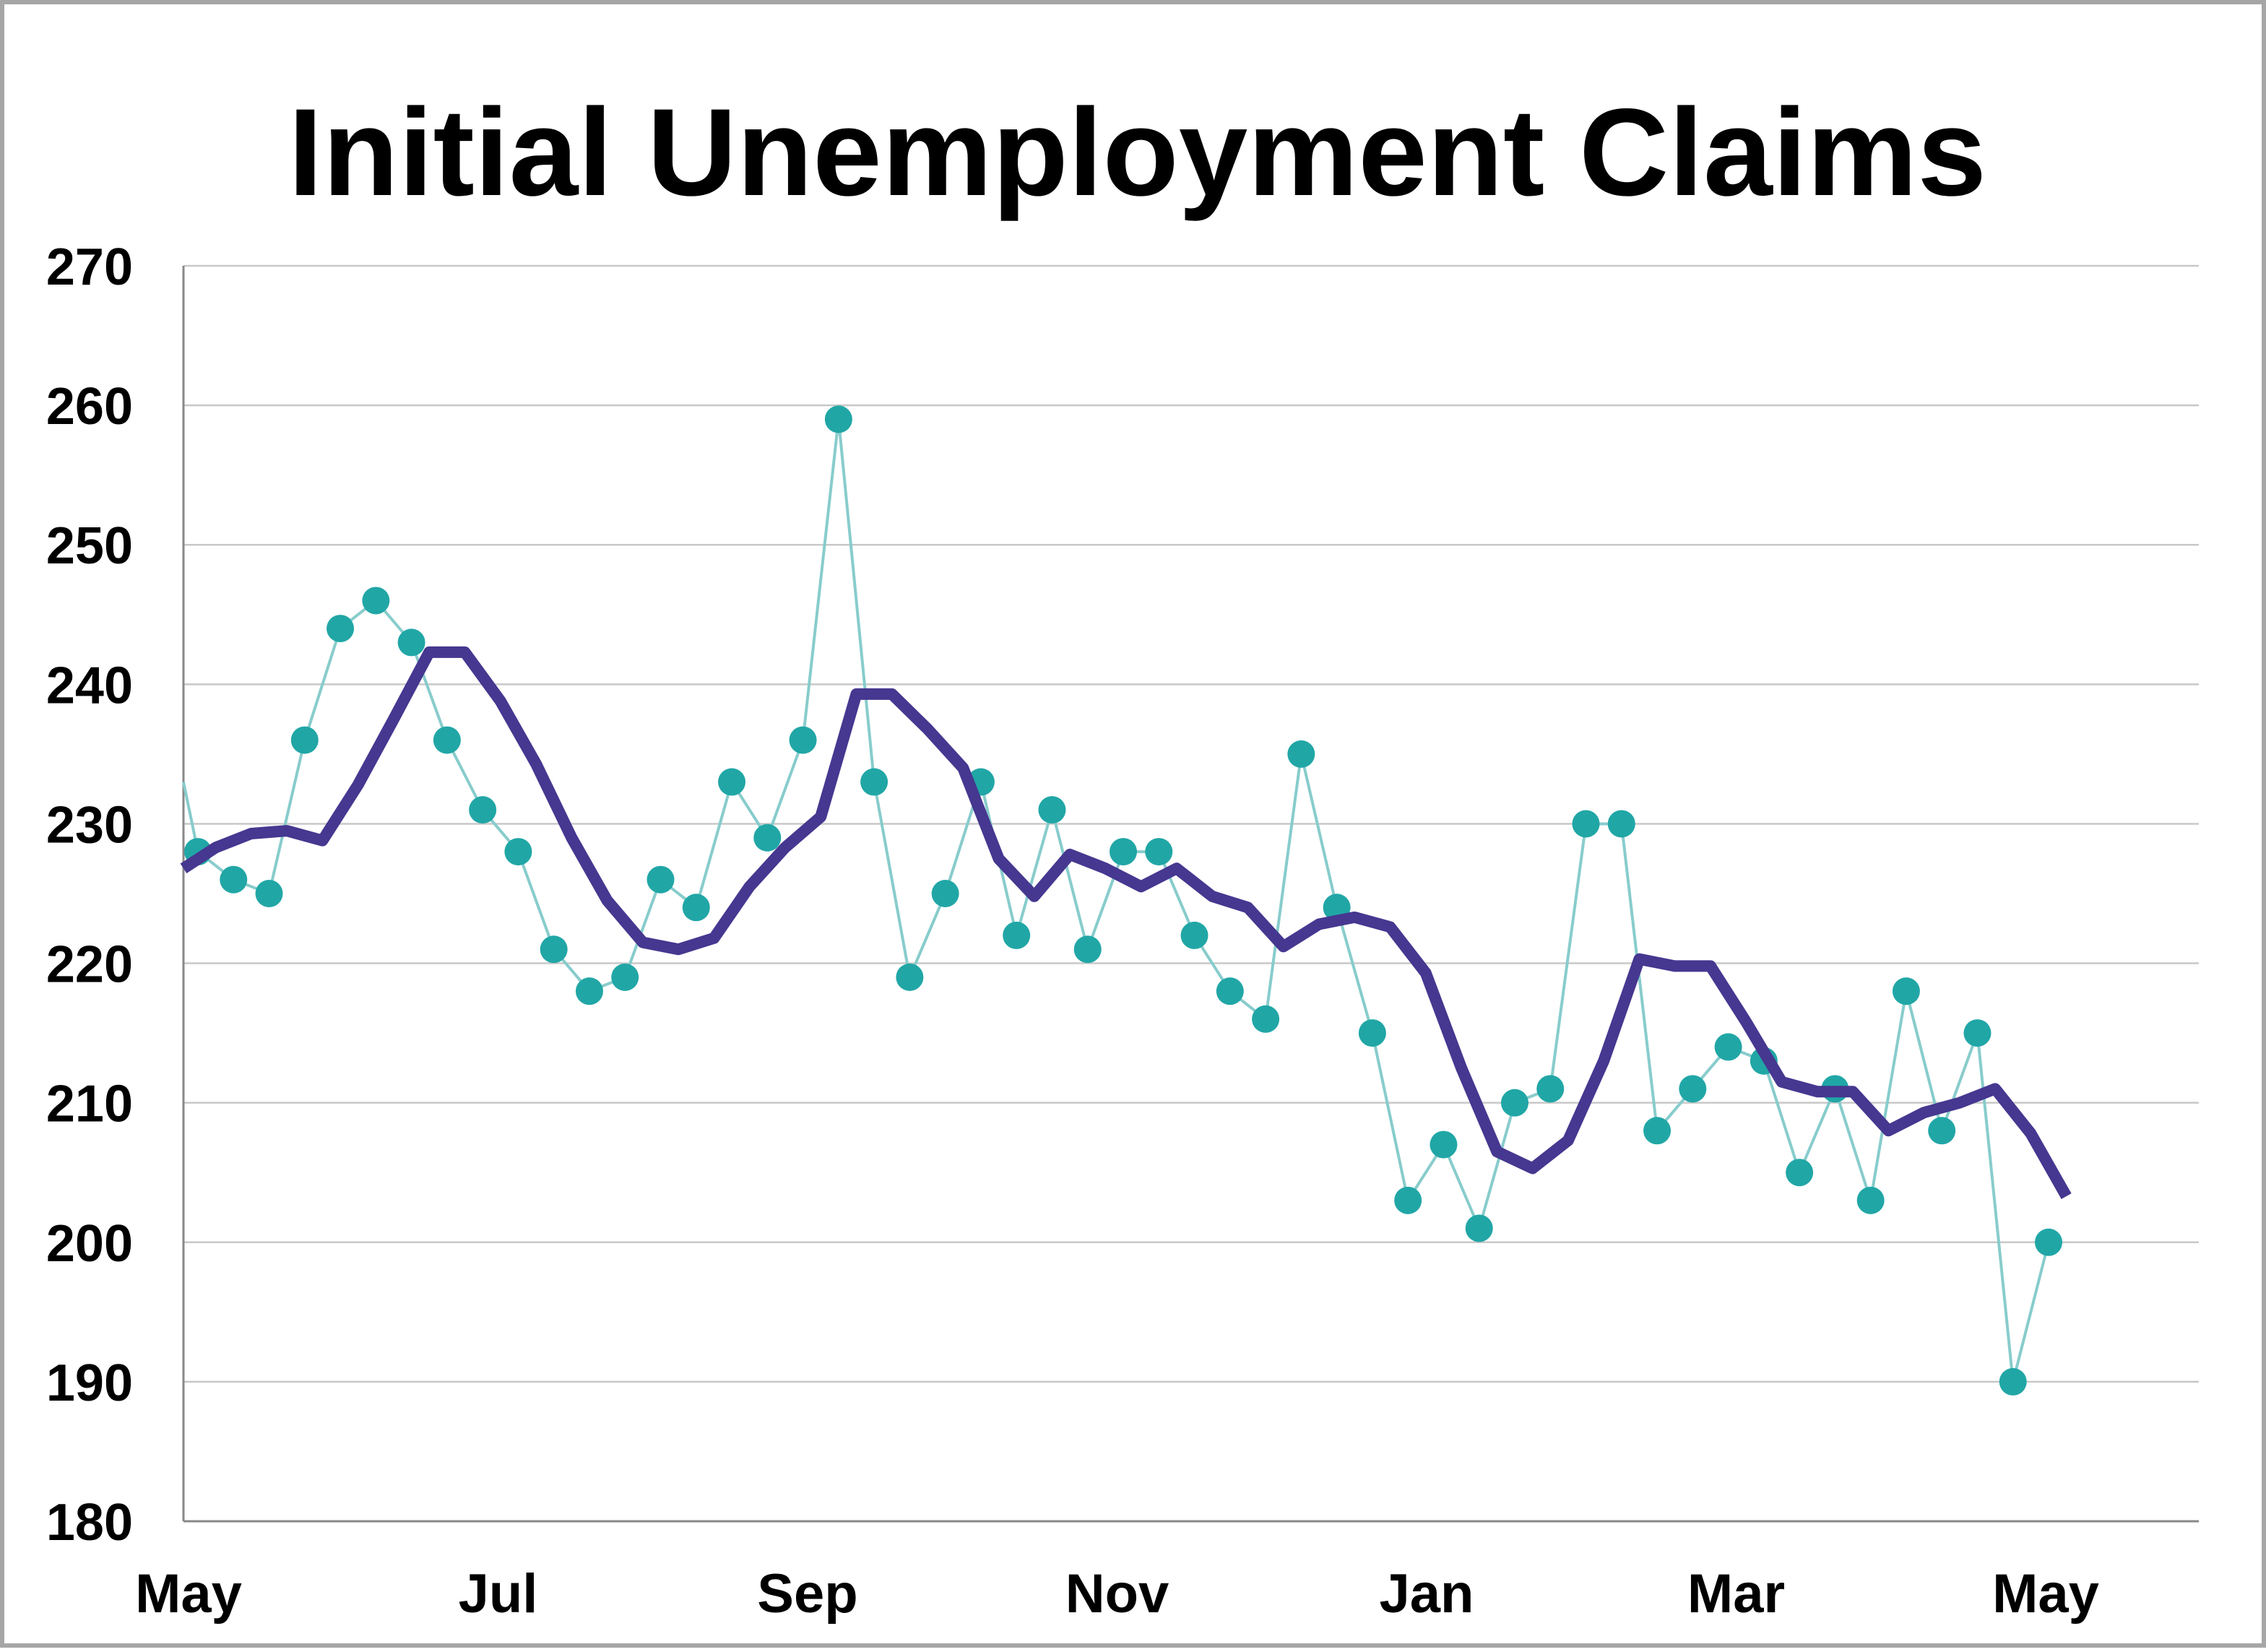  What do you see at coordinates (89, 1104) in the screenshot?
I see `y-tick-label-210: 210` at bounding box center [89, 1104].